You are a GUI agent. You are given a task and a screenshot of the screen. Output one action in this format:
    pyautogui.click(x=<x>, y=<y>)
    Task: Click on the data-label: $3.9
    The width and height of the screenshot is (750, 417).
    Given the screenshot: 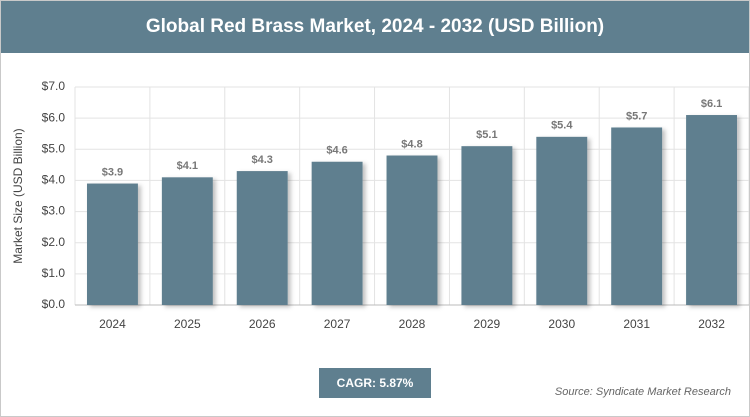 What is the action you would take?
    pyautogui.click(x=112, y=172)
    